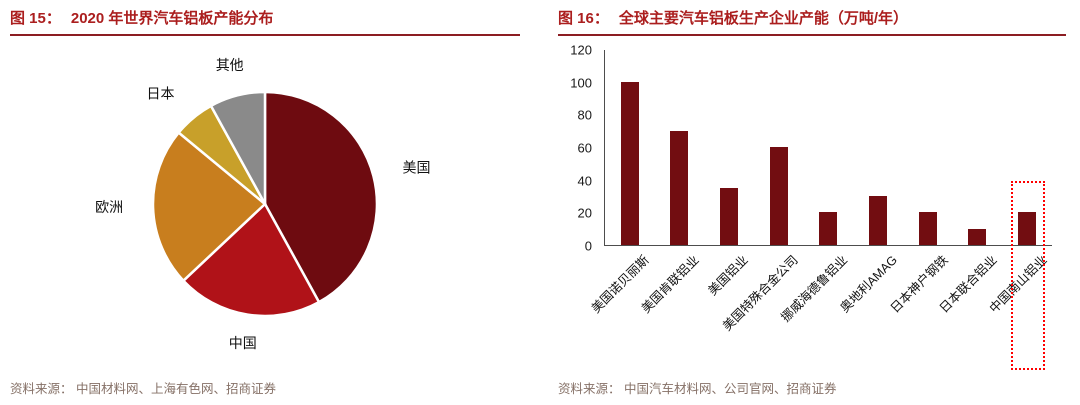 The image size is (1080, 405). What do you see at coordinates (584, 115) in the screenshot?
I see `y-axis-tick: 80` at bounding box center [584, 115].